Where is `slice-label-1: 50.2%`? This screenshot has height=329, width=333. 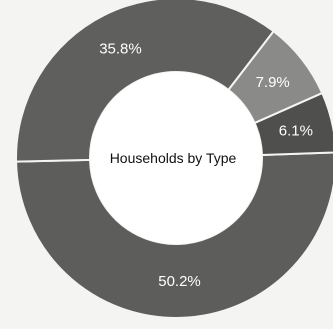 slice-label-1: 50.2% is located at coordinates (179, 281).